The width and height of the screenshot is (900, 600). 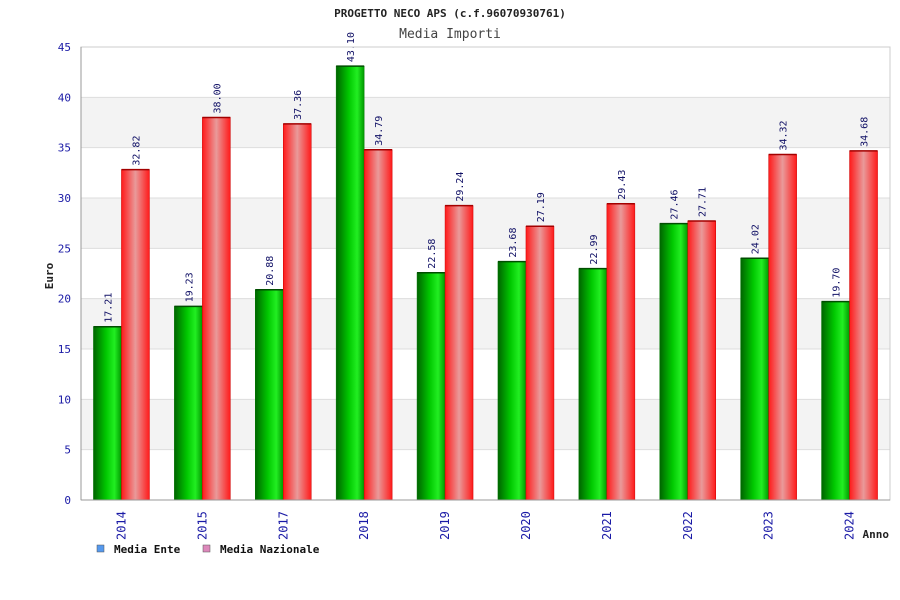 What do you see at coordinates (445, 525) in the screenshot?
I see `x-tick-label: 2019` at bounding box center [445, 525].